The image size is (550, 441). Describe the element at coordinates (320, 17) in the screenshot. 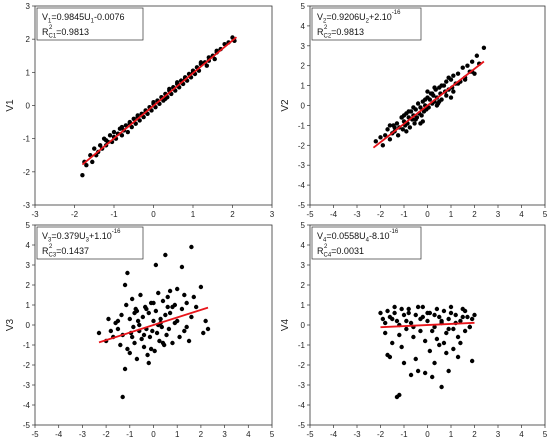

I see `equation-part: V` at that location.